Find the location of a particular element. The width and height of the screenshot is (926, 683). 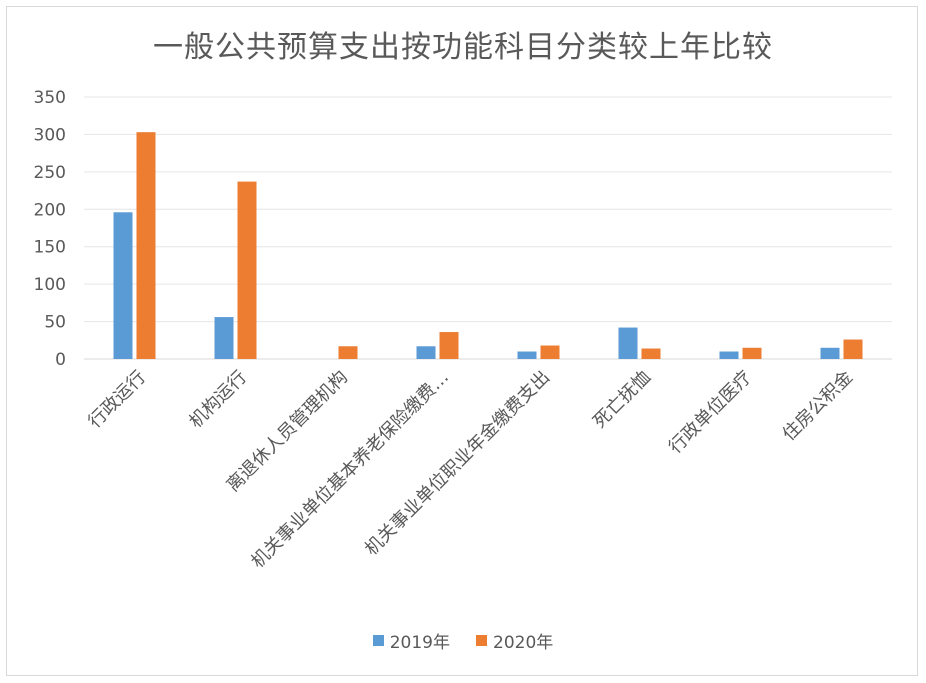

legend-label-2020: 2020年 is located at coordinates (523, 643).